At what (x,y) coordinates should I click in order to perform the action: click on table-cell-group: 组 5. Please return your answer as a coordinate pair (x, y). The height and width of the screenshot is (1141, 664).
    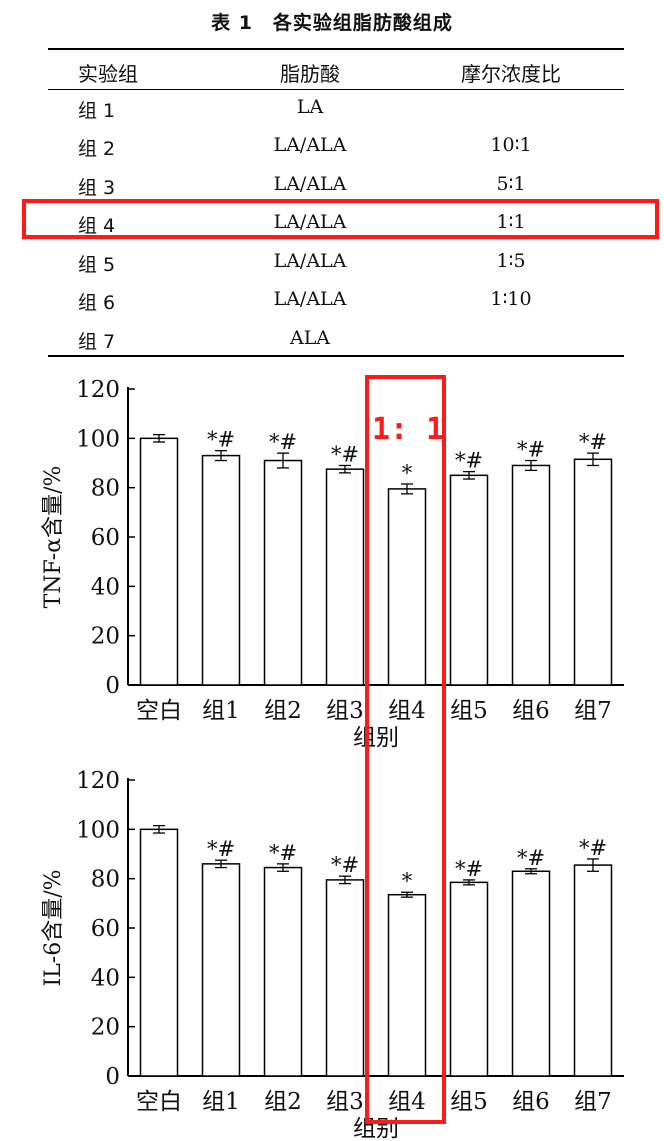
    Looking at the image, I should click on (97, 265).